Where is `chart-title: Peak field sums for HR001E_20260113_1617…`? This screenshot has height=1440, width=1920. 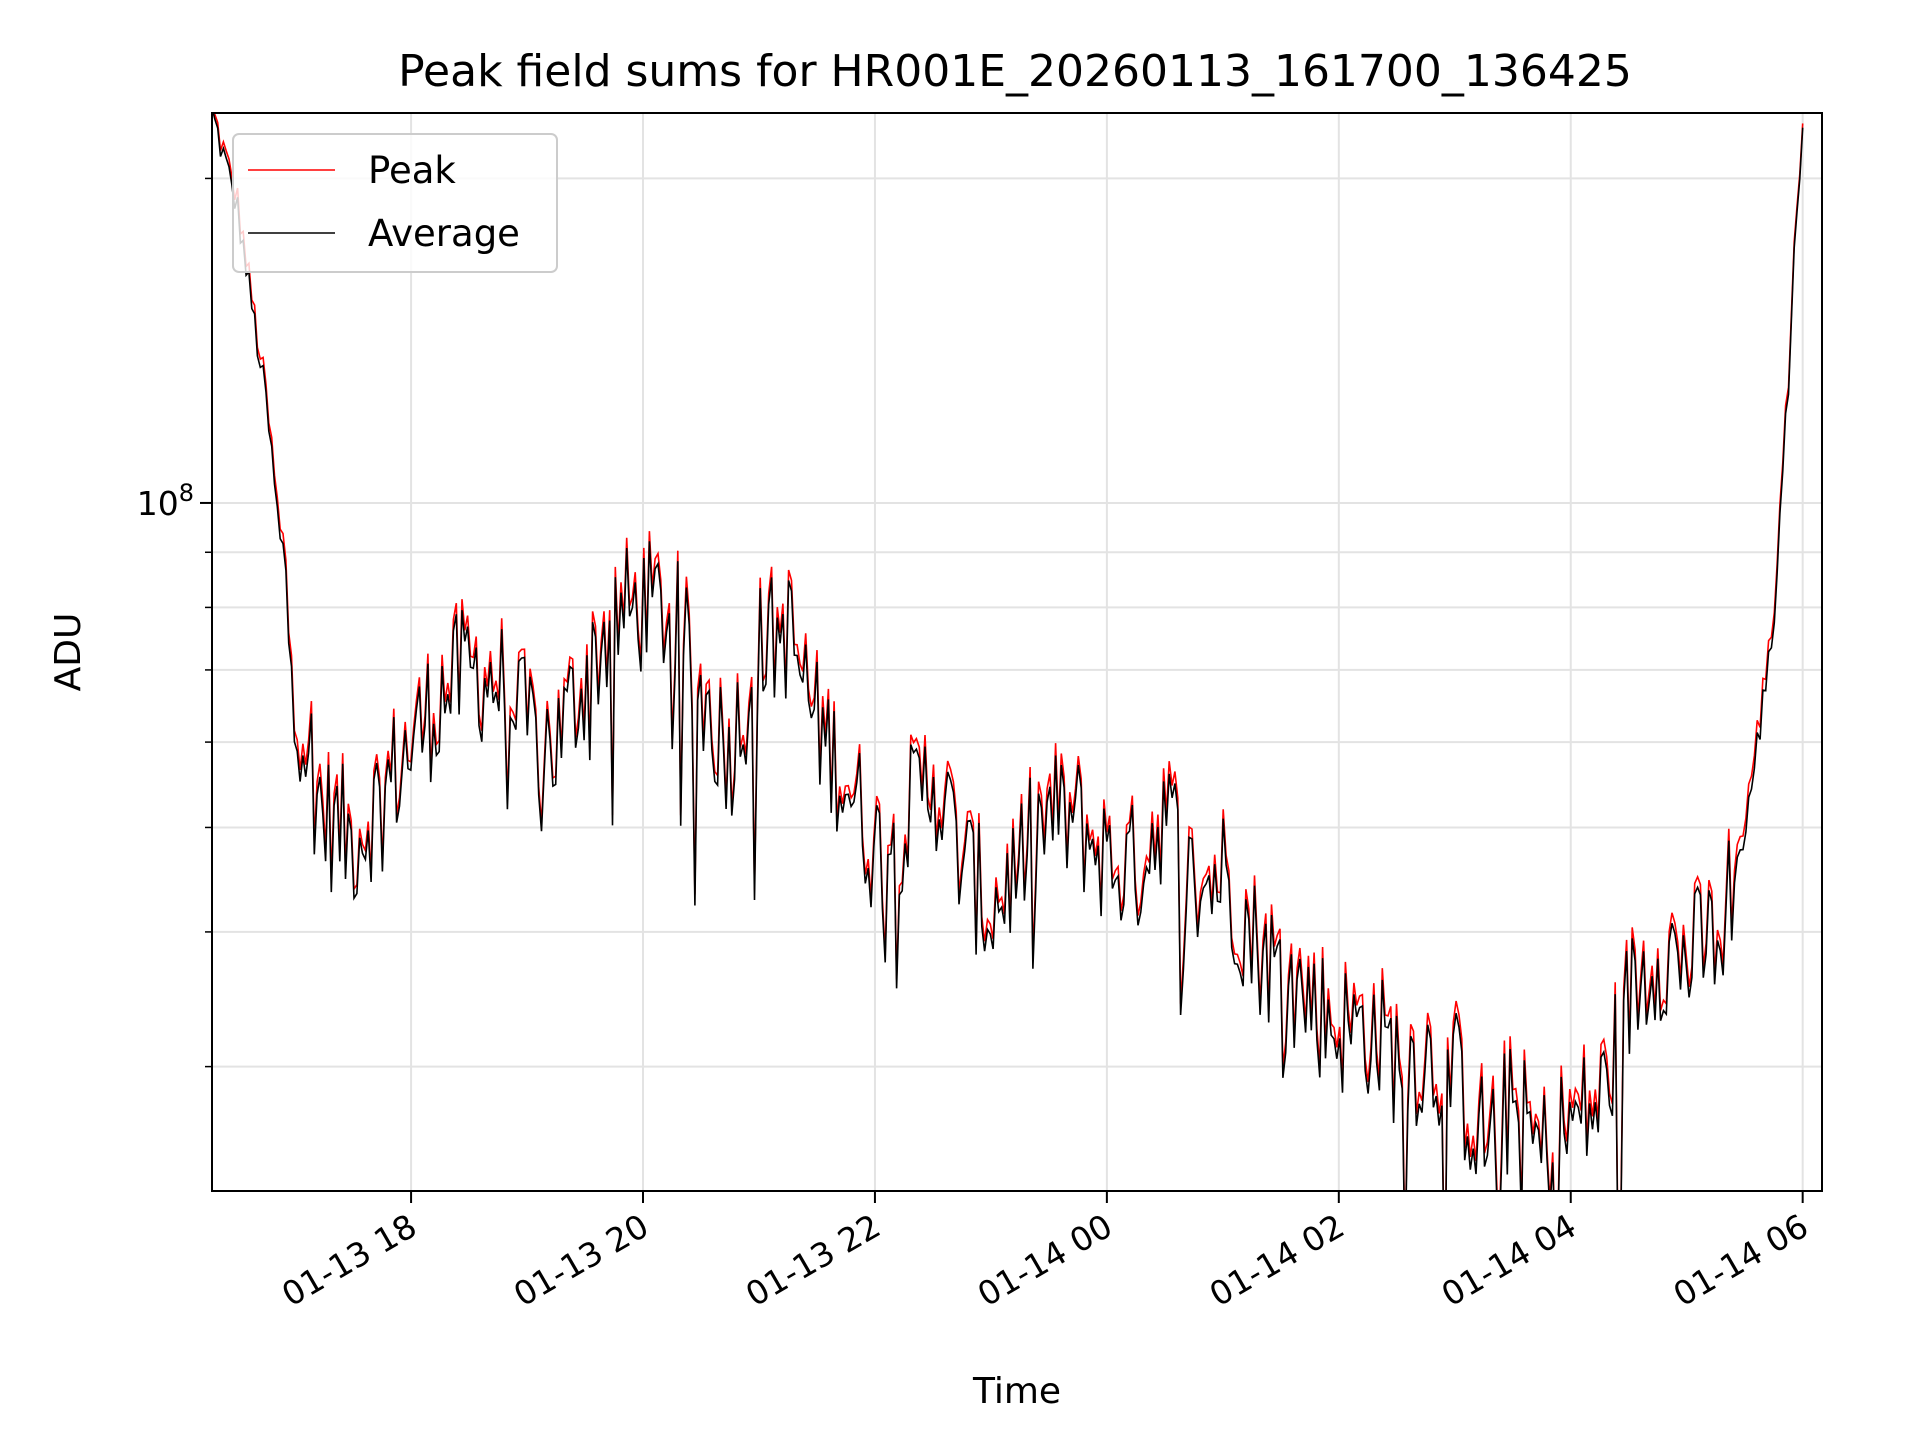
chart-title: Peak field sums for HR001E_20260113_1617… is located at coordinates (1015, 71).